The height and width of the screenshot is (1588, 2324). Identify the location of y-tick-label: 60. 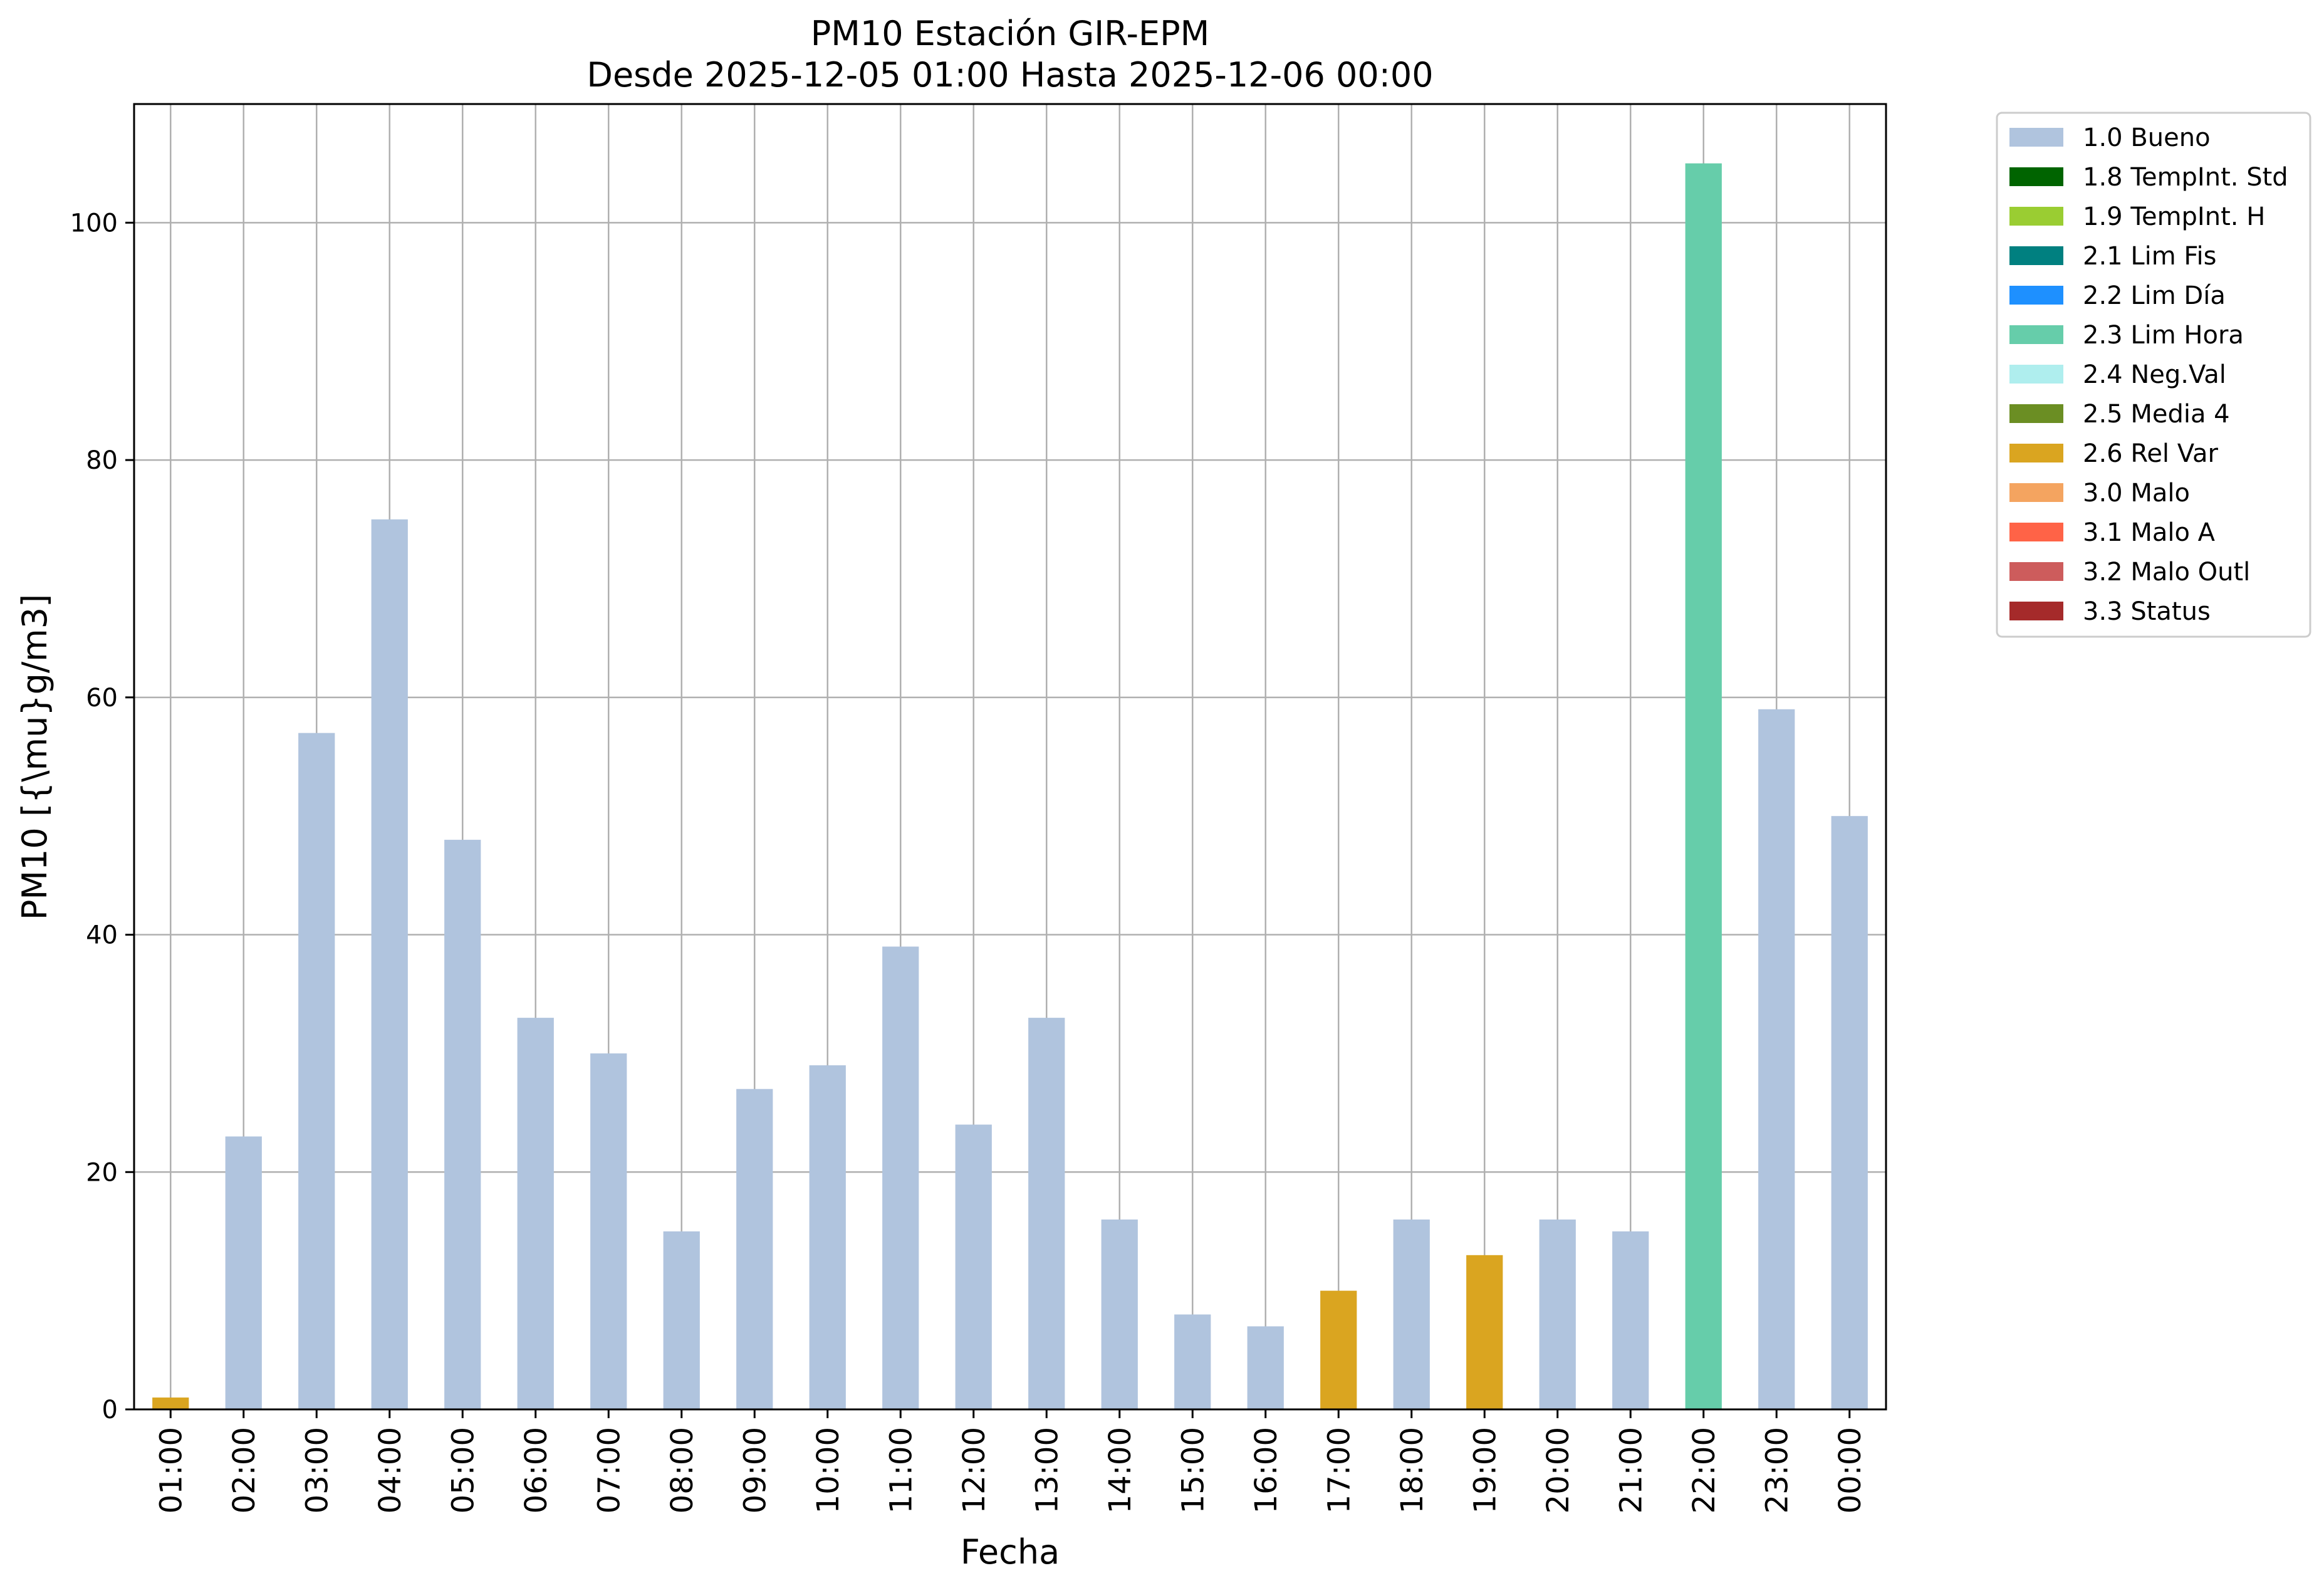
(102, 699).